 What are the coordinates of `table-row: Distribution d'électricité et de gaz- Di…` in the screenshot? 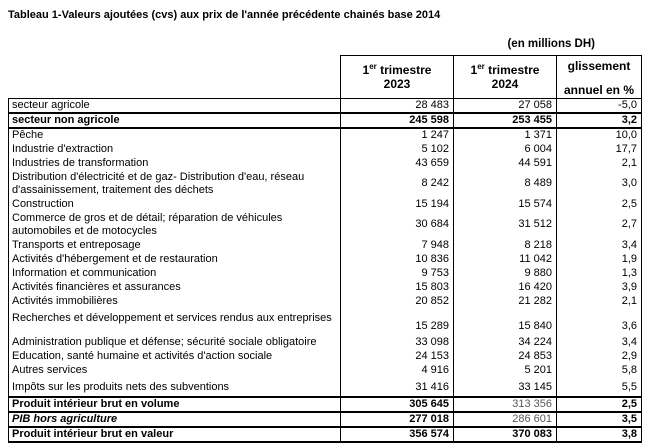 It's located at (325, 183).